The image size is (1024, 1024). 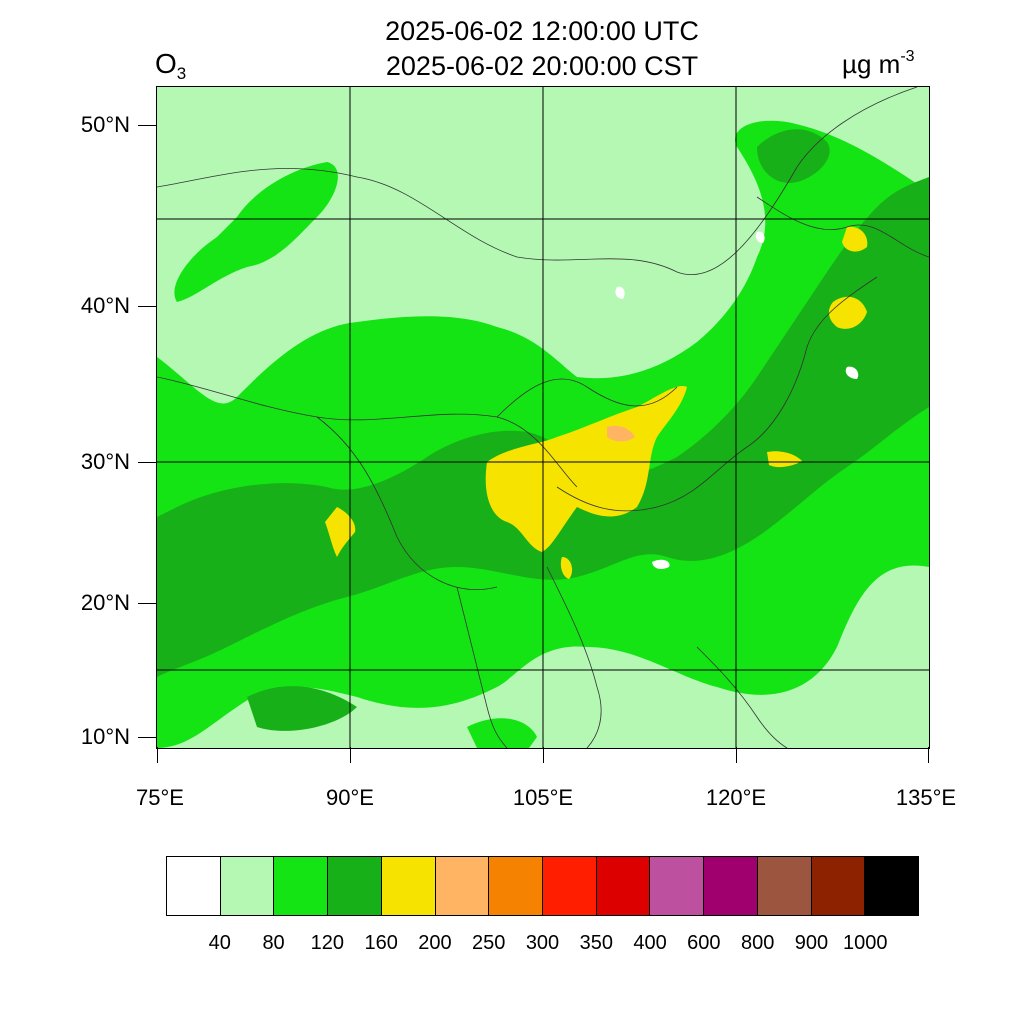 I want to click on lat-label-40: 40°N, so click(x=105, y=305).